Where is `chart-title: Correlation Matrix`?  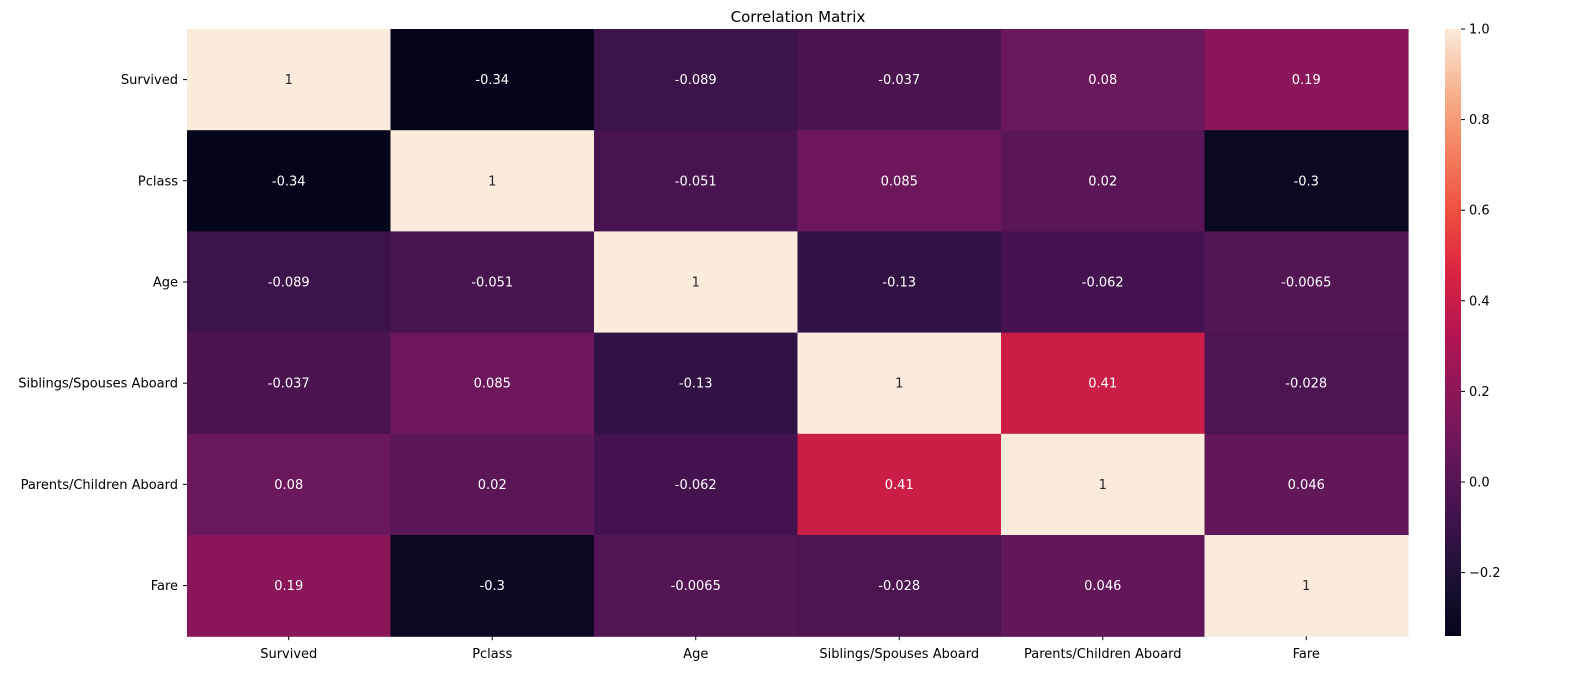
chart-title: Correlation Matrix is located at coordinates (798, 17).